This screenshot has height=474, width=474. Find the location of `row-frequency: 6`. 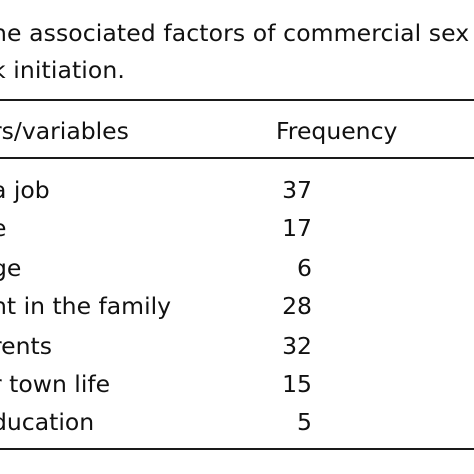

row-frequency: 6 is located at coordinates (304, 268).